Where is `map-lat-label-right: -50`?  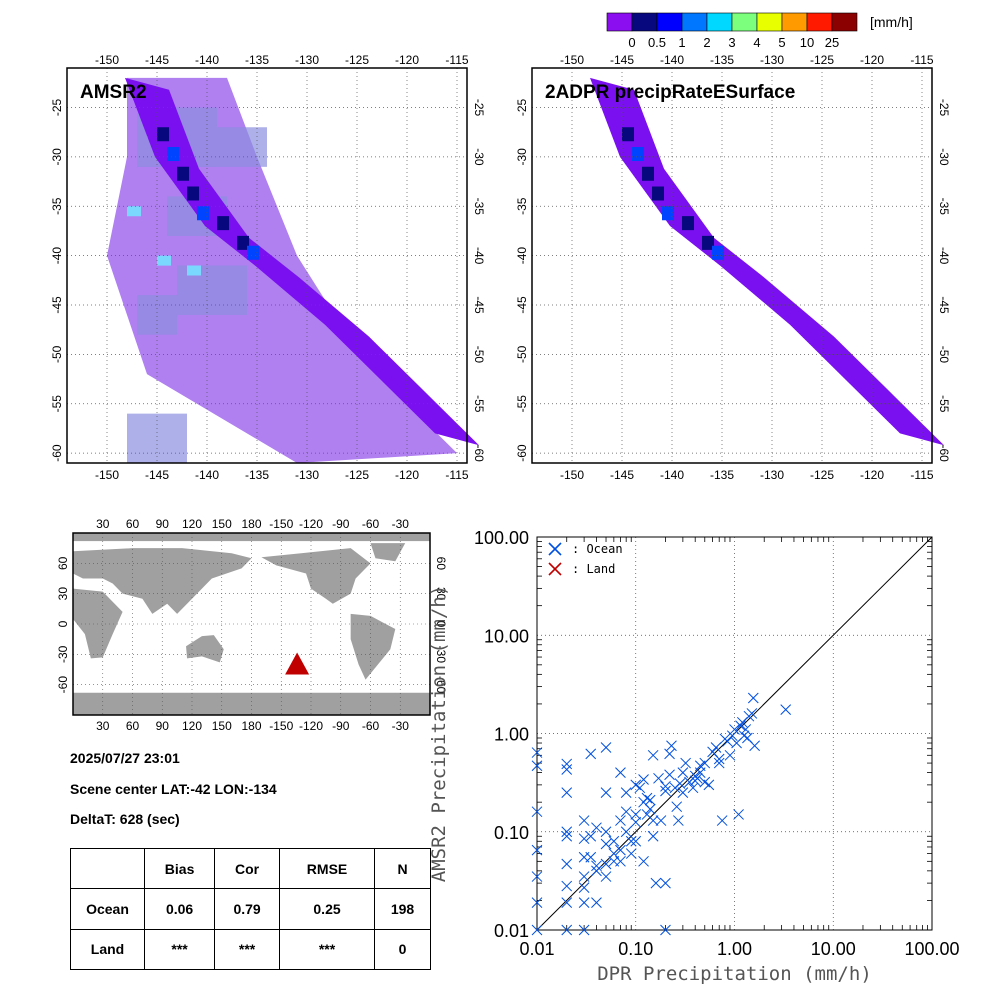 map-lat-label-right: -50 is located at coordinates (479, 355).